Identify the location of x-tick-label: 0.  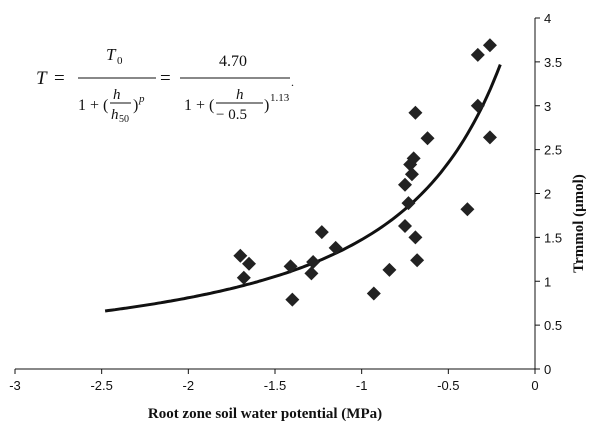
(534, 385).